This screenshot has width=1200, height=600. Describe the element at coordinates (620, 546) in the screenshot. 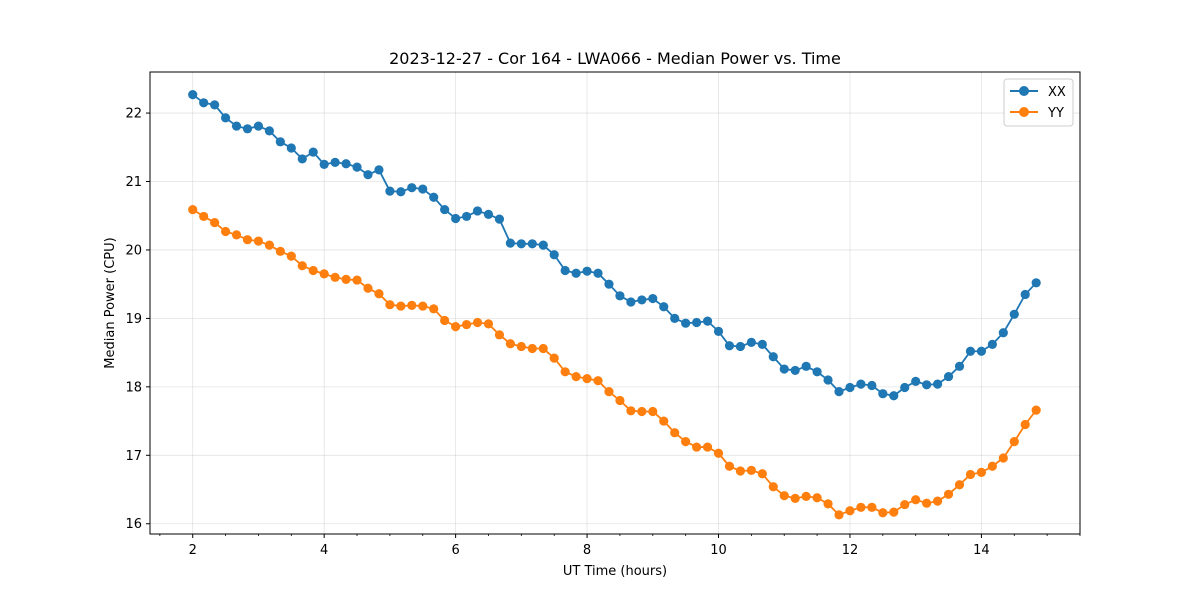

I see `x-axis-ticks: 2 4 6 8 10 12 14` at that location.